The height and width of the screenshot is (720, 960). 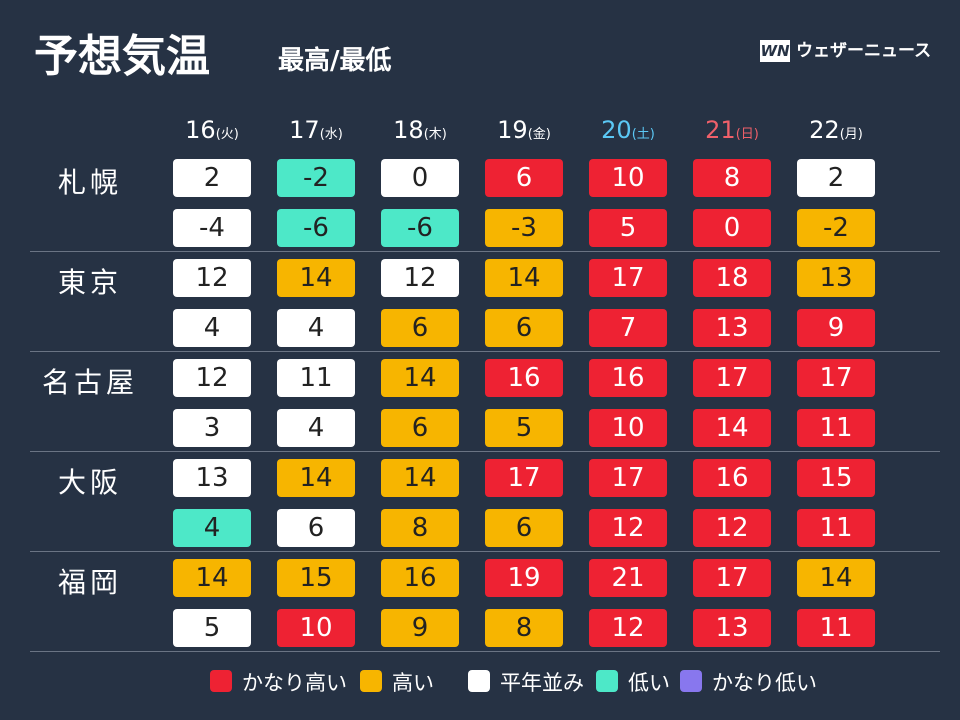 What do you see at coordinates (212, 428) in the screenshot?
I see `temperature-cell: 3` at bounding box center [212, 428].